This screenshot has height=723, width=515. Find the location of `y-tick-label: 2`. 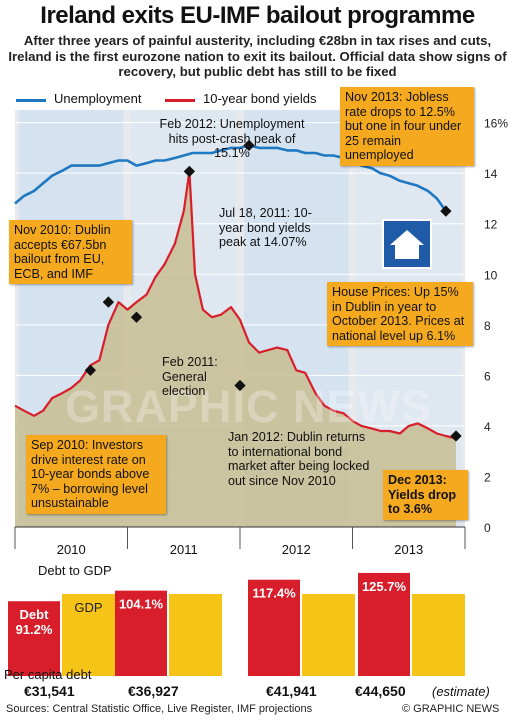

y-tick-label: 2 is located at coordinates (487, 477).